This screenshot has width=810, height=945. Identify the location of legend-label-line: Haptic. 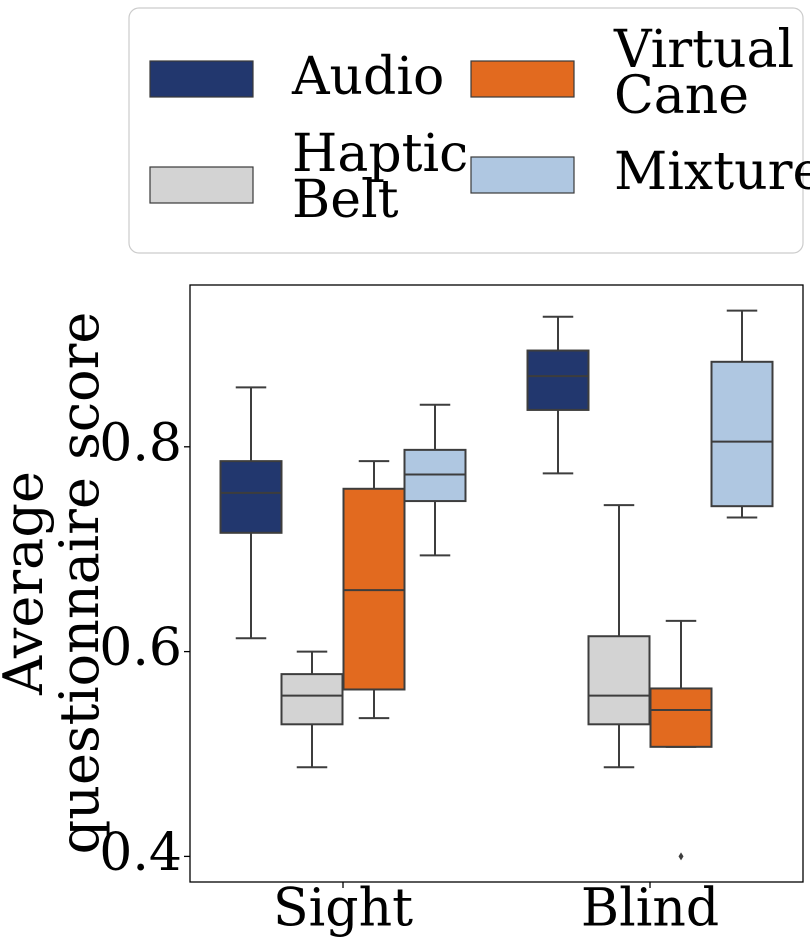
(380, 154).